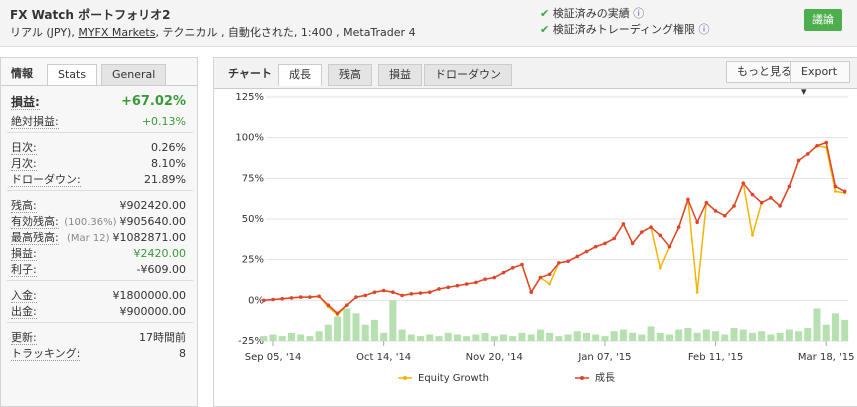  Describe the element at coordinates (582, 378) in the screenshot. I see `legend-dot` at that location.